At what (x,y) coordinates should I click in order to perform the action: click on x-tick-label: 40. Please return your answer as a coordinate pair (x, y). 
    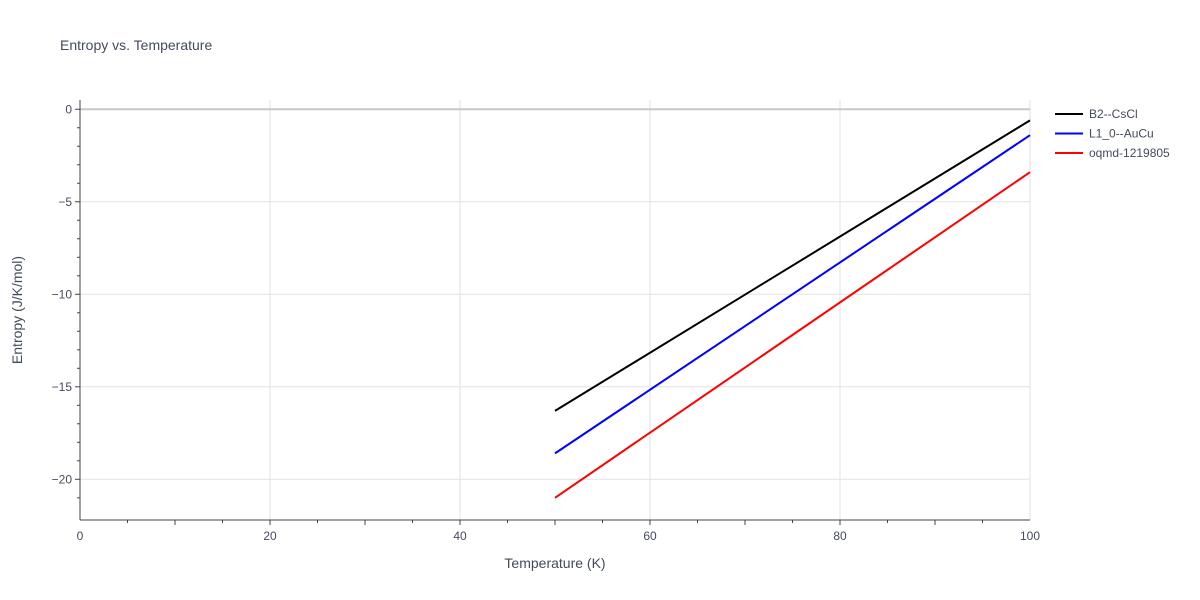
    Looking at the image, I should click on (460, 536).